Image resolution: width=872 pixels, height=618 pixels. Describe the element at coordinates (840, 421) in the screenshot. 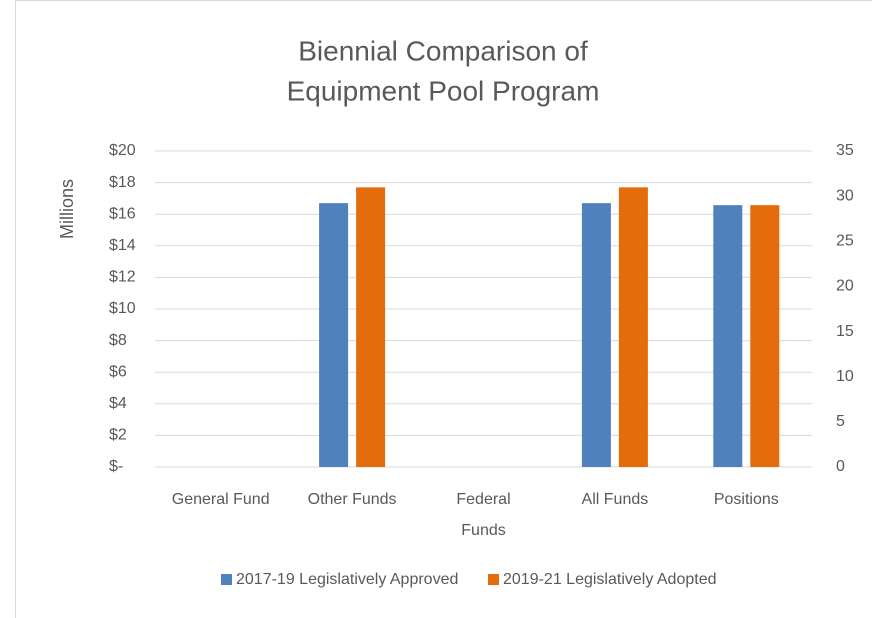

I see `y2-tick-label: 5` at that location.